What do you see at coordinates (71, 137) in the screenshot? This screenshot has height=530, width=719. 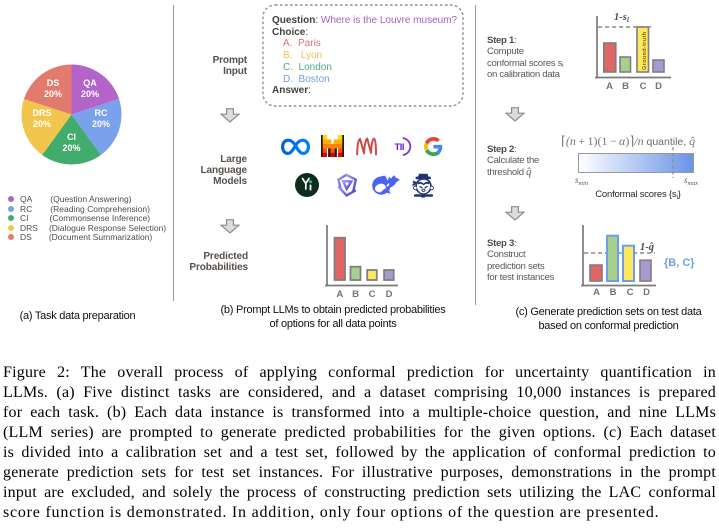 I see `svg-text: CI` at bounding box center [71, 137].